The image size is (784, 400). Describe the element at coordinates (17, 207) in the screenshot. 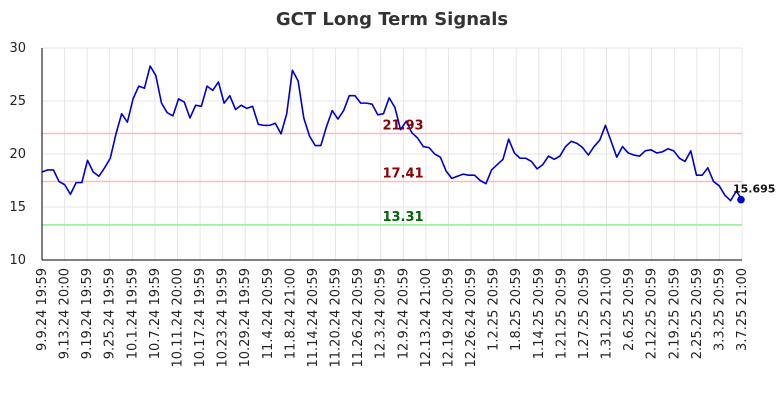

I see `y-tick-label: 15` at that location.